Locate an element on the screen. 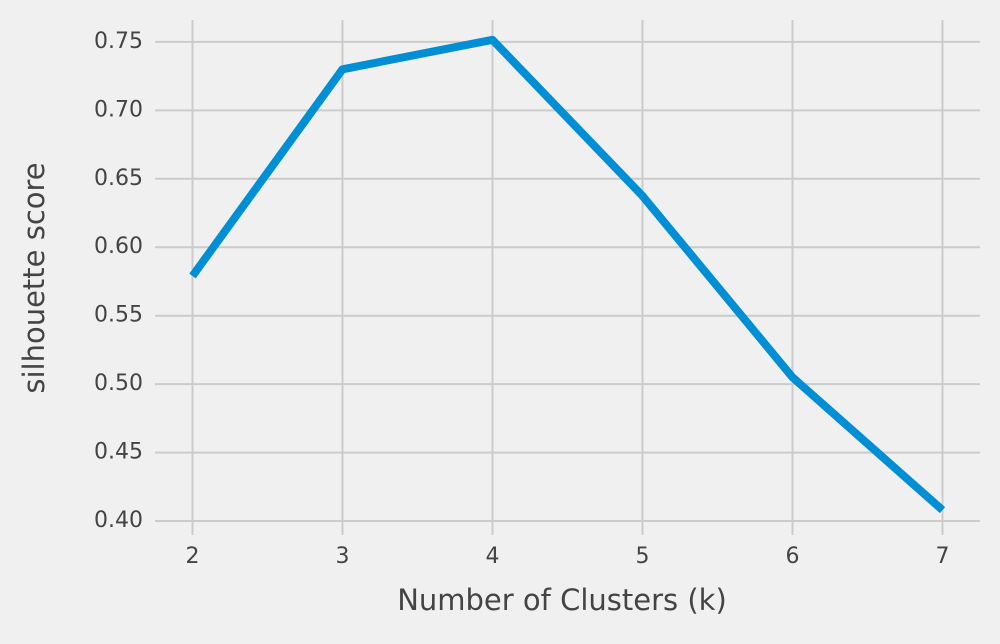 This screenshot has height=644, width=1000. y-tick-label: 0.60 is located at coordinates (118, 246).